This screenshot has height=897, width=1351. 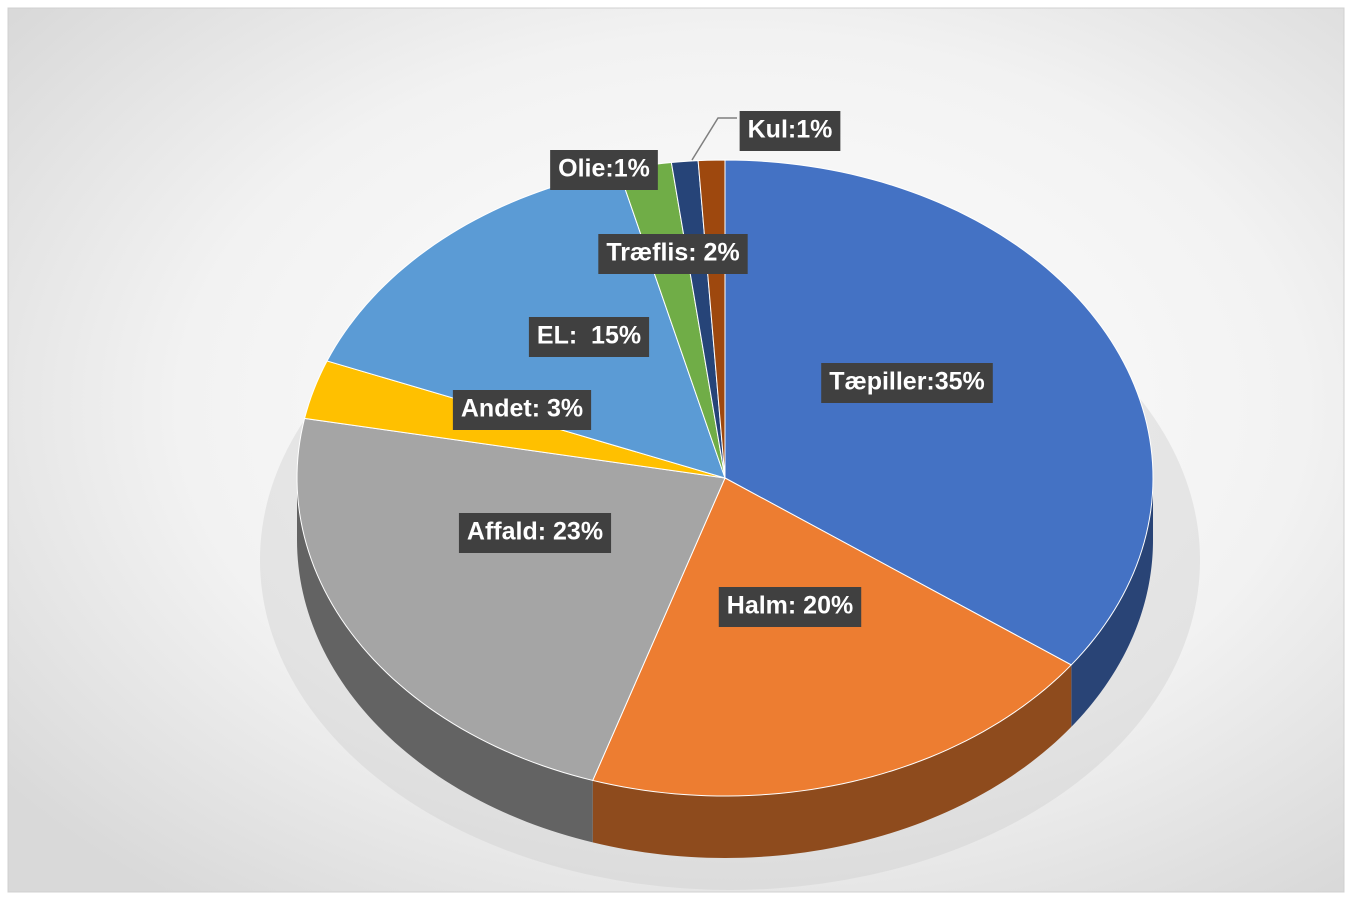 I want to click on data-label: Halm: 20%, so click(x=790, y=606).